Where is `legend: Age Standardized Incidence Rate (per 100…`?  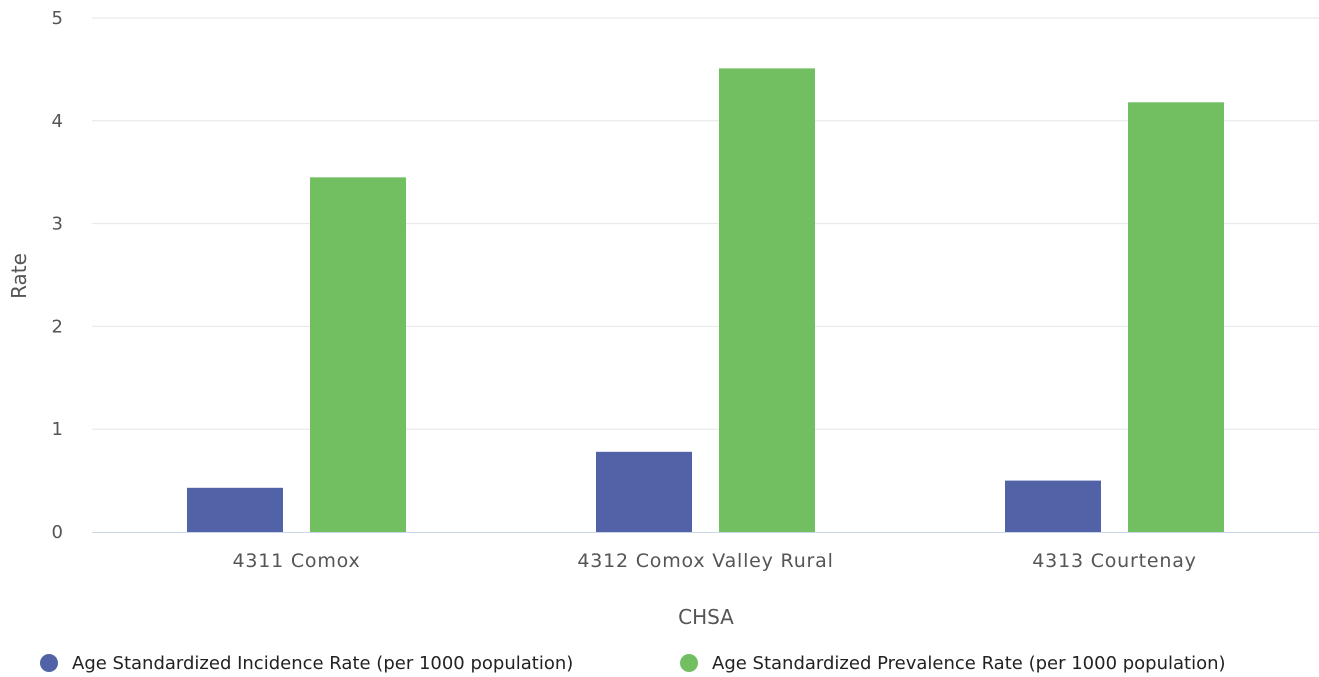
legend: Age Standardized Incidence Rate (per 100… is located at coordinates (633, 663).